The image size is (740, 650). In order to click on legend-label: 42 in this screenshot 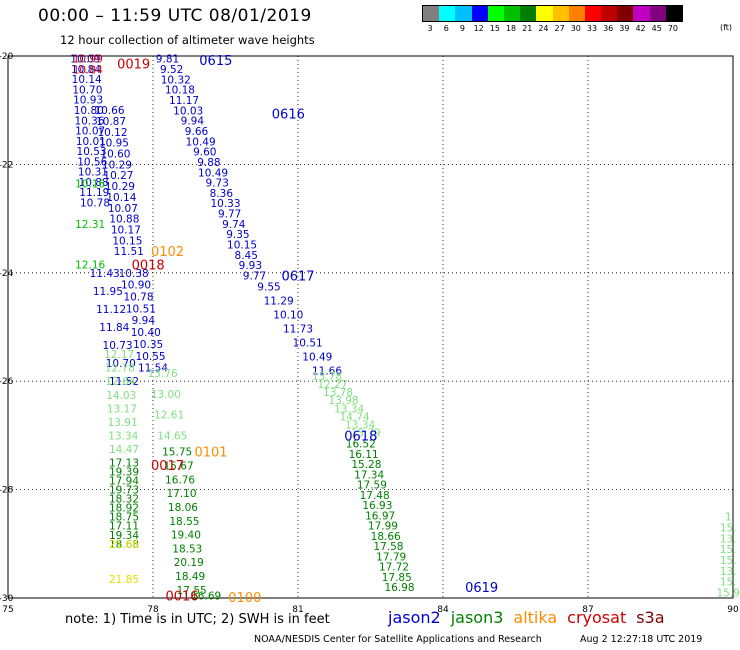, I will do `click(640, 28)`.